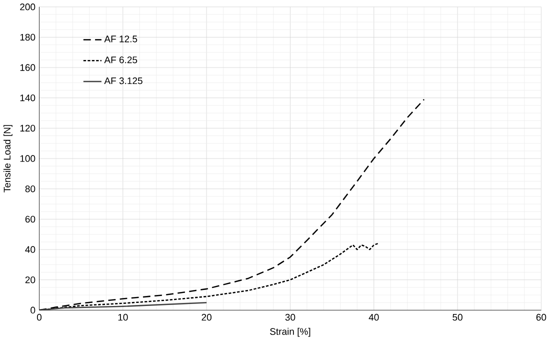 This screenshot has width=550, height=340. Describe the element at coordinates (207, 317) in the screenshot. I see `x-tick-label: 20` at that location.